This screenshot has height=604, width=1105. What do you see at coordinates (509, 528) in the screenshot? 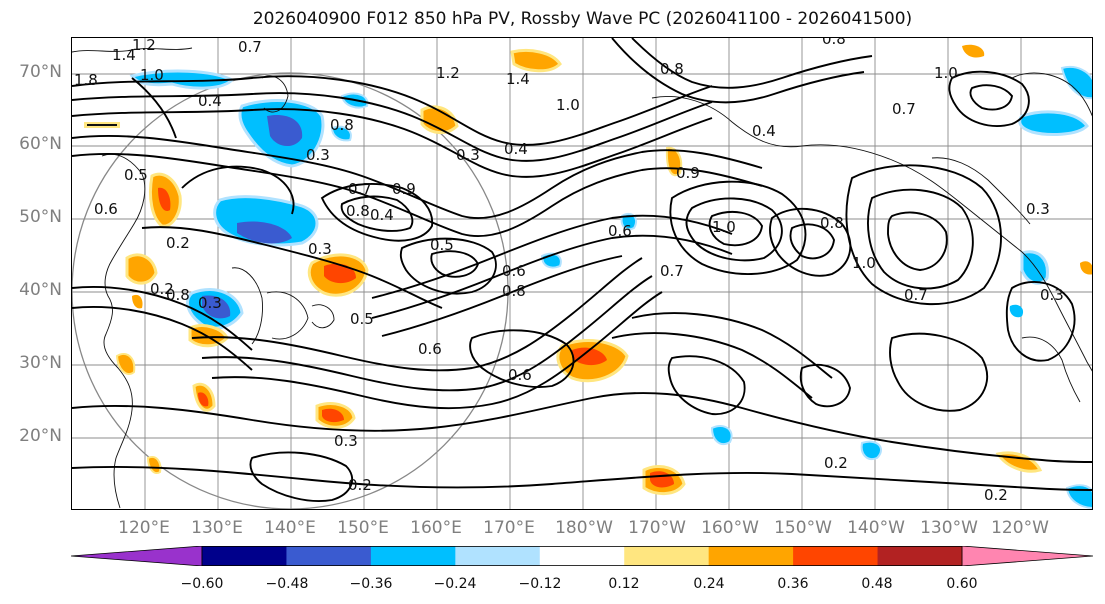
I see `lon-label: 170°E` at bounding box center [509, 528].